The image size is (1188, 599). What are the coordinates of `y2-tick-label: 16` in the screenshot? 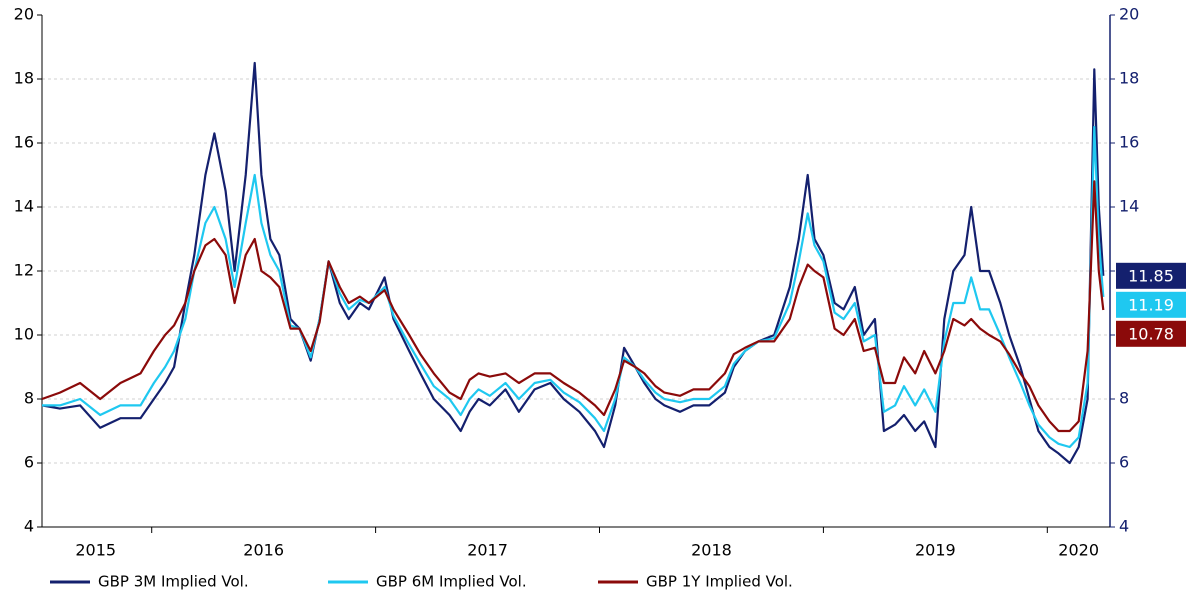 It's located at (1129, 142).